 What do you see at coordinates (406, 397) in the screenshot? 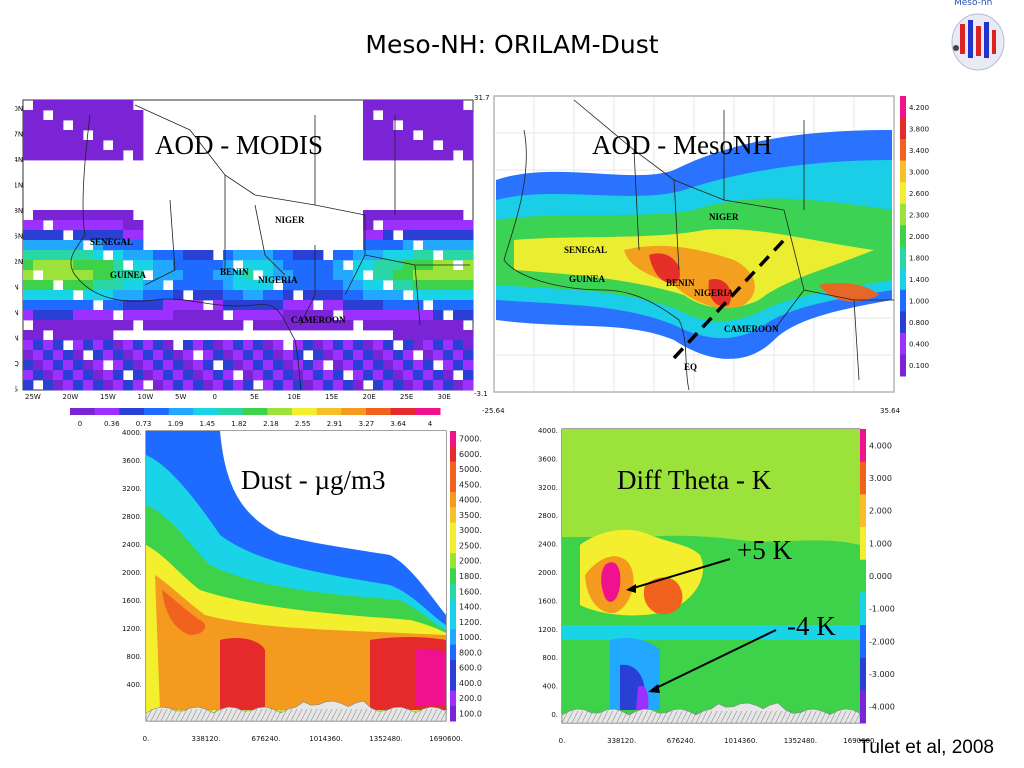
I see `modis-x-tick: 25E` at bounding box center [406, 397].